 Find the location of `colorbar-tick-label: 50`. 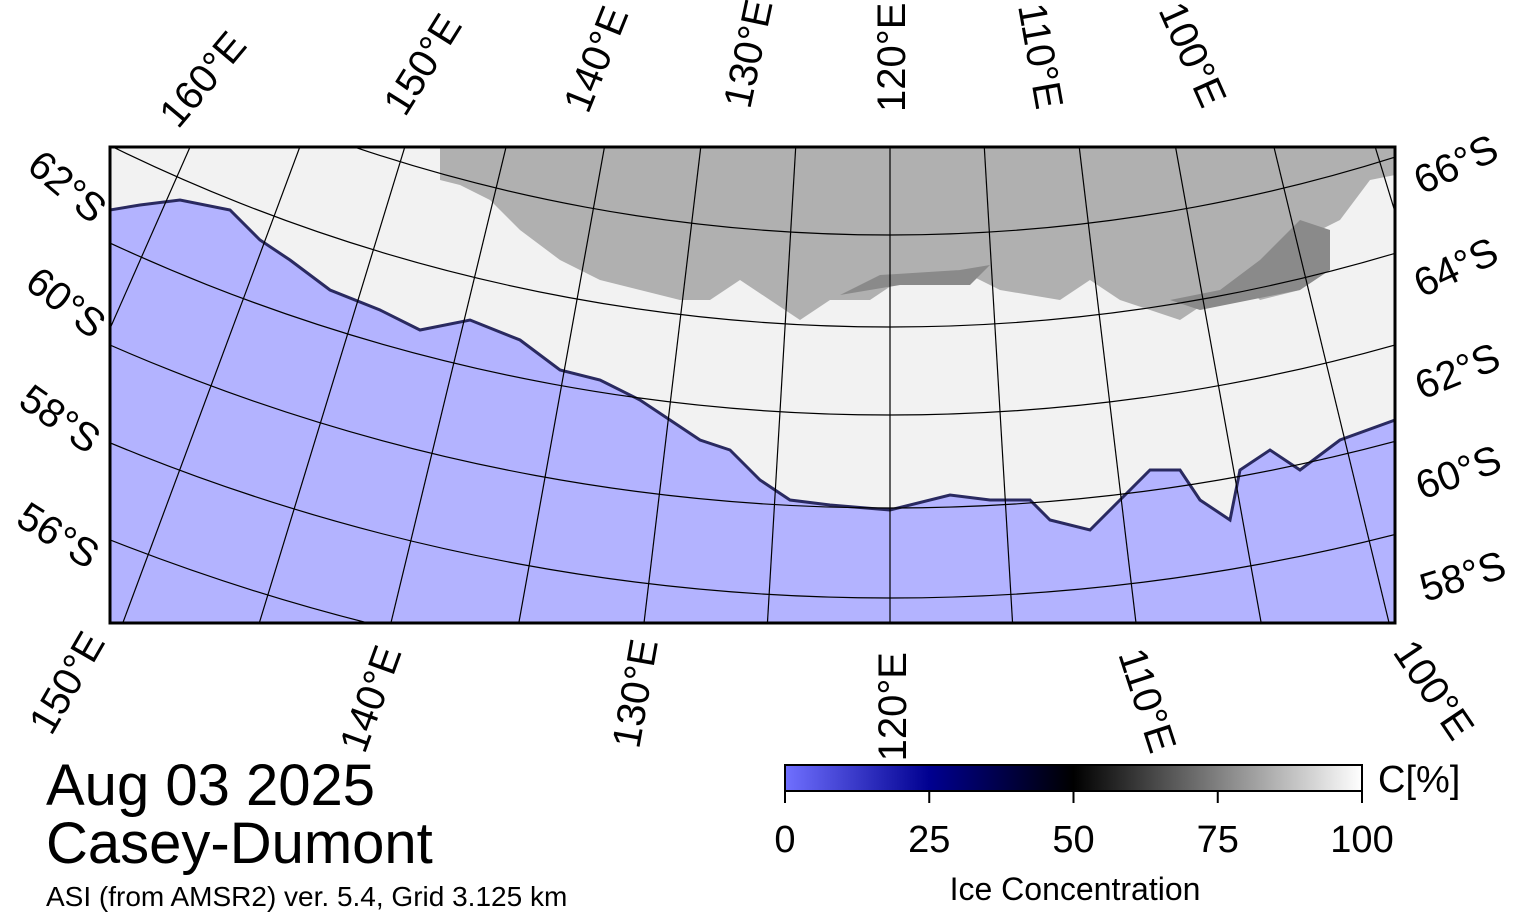

colorbar-tick-label: 50 is located at coordinates (1073, 840).